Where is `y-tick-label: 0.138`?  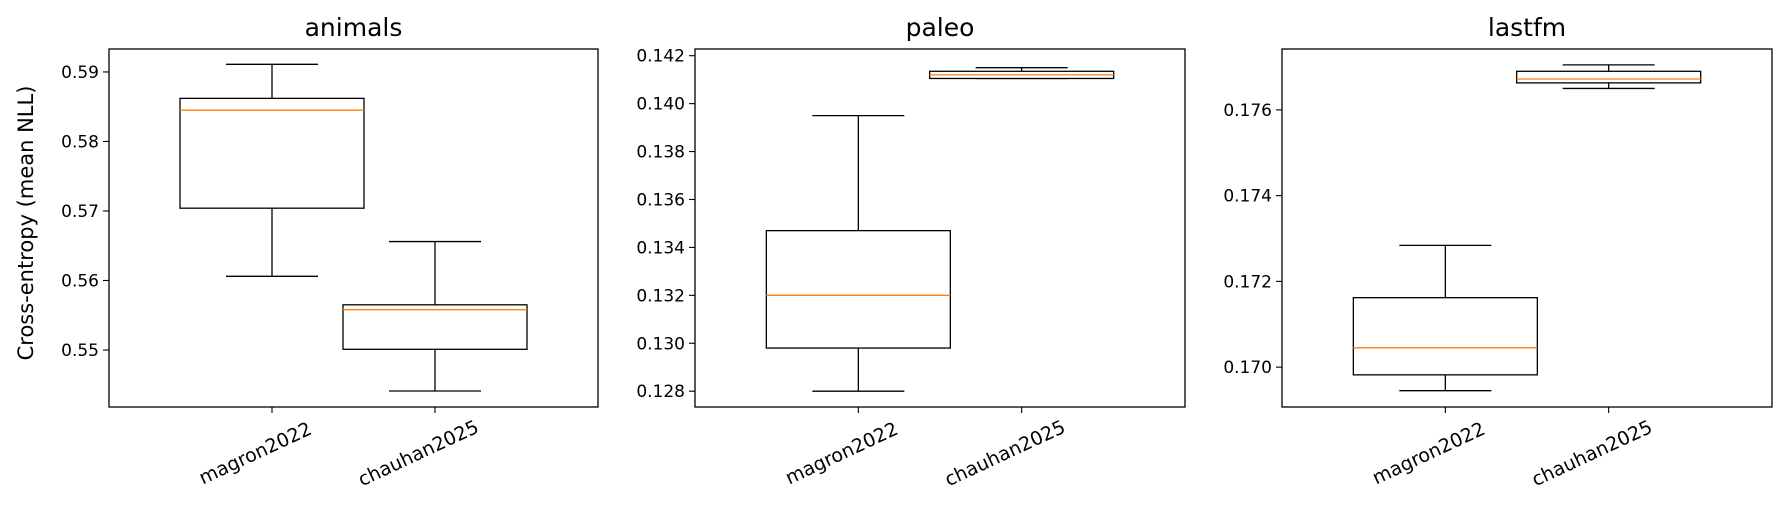 y-tick-label: 0.138 is located at coordinates (660, 153).